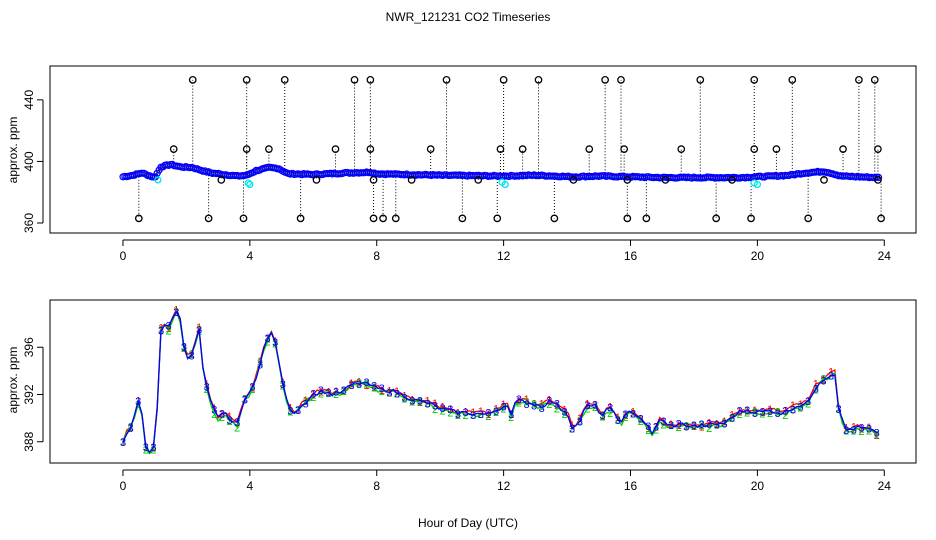 The width and height of the screenshot is (936, 540). I want to click on y-tick-label: 396, so click(29, 347).